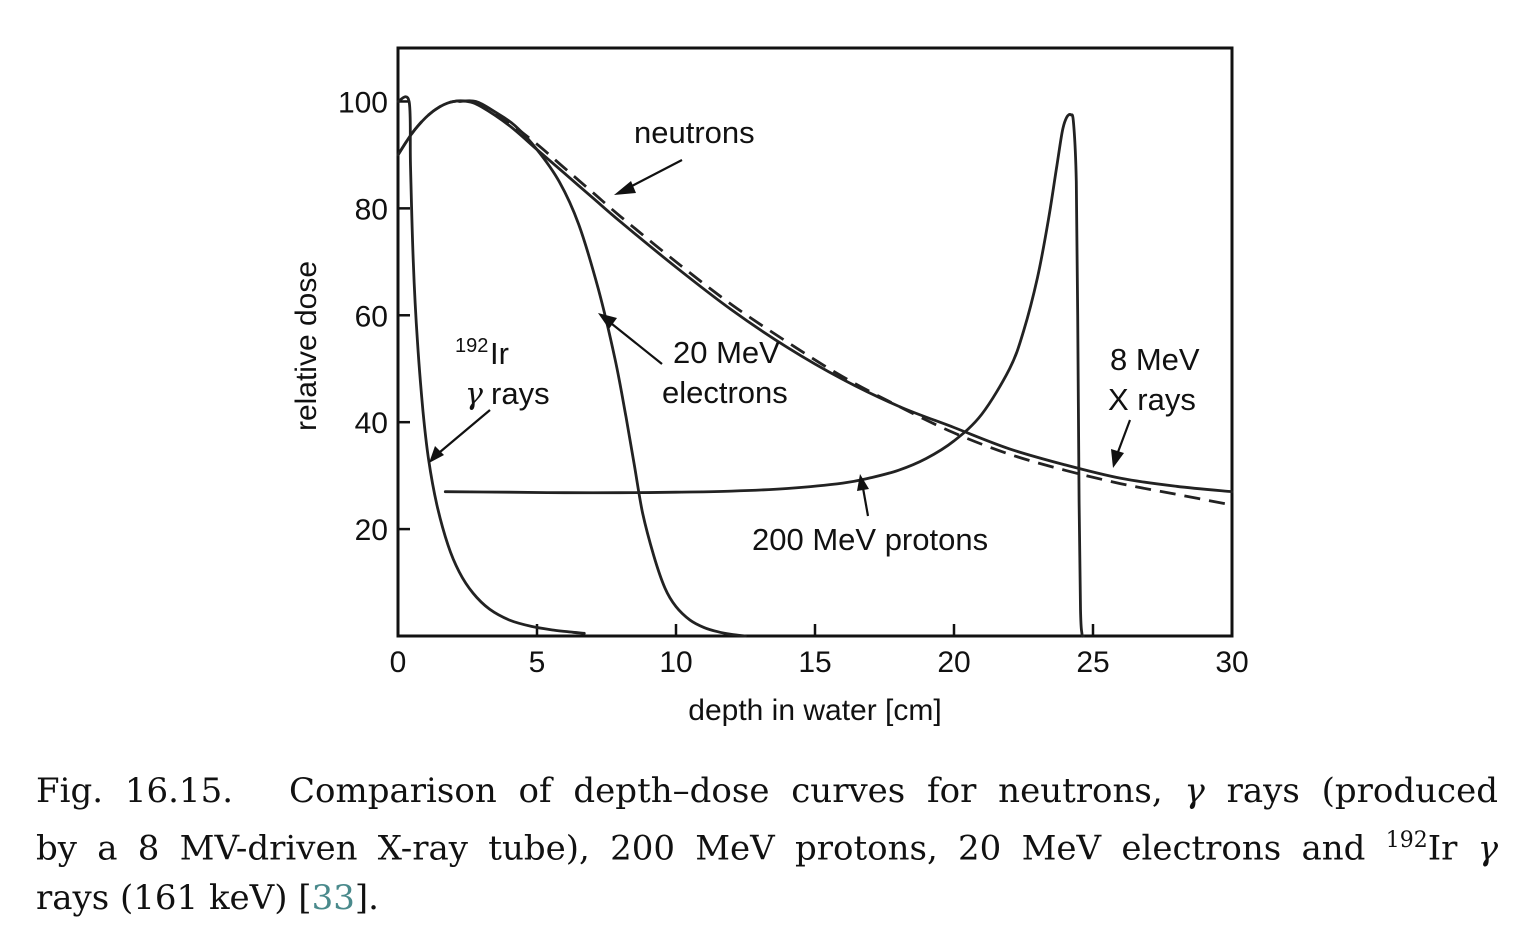 The image size is (1540, 942). What do you see at coordinates (865, 502) in the screenshot?
I see `arrow-protons` at bounding box center [865, 502].